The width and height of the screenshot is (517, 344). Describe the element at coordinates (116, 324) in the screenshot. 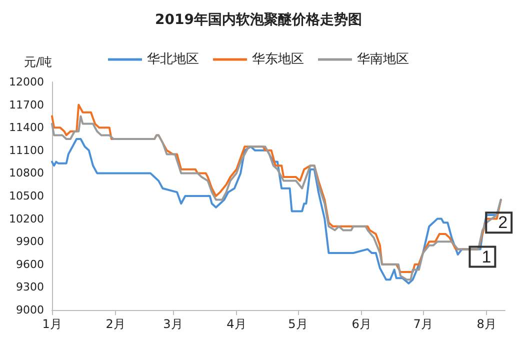

I see `x-tick-label: 2月` at that location.